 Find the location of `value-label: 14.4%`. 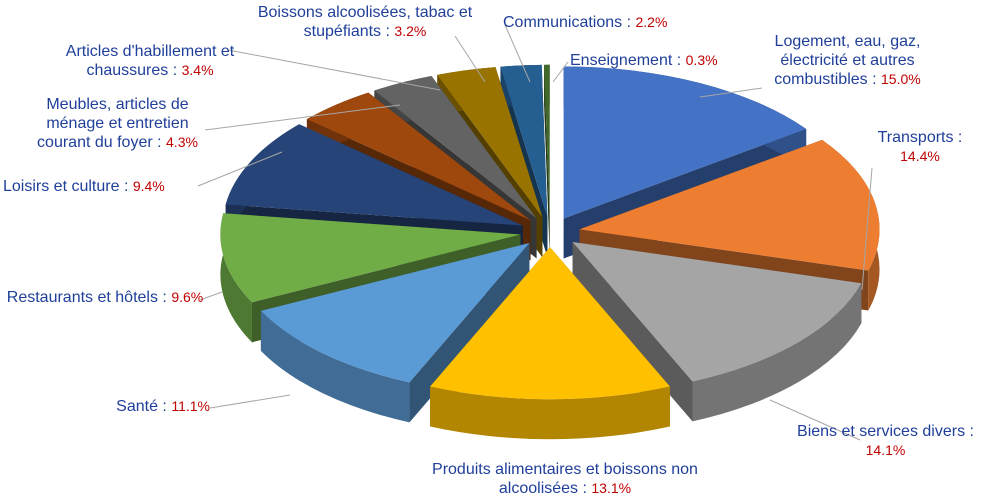

value-label: 14.4% is located at coordinates (920, 156).